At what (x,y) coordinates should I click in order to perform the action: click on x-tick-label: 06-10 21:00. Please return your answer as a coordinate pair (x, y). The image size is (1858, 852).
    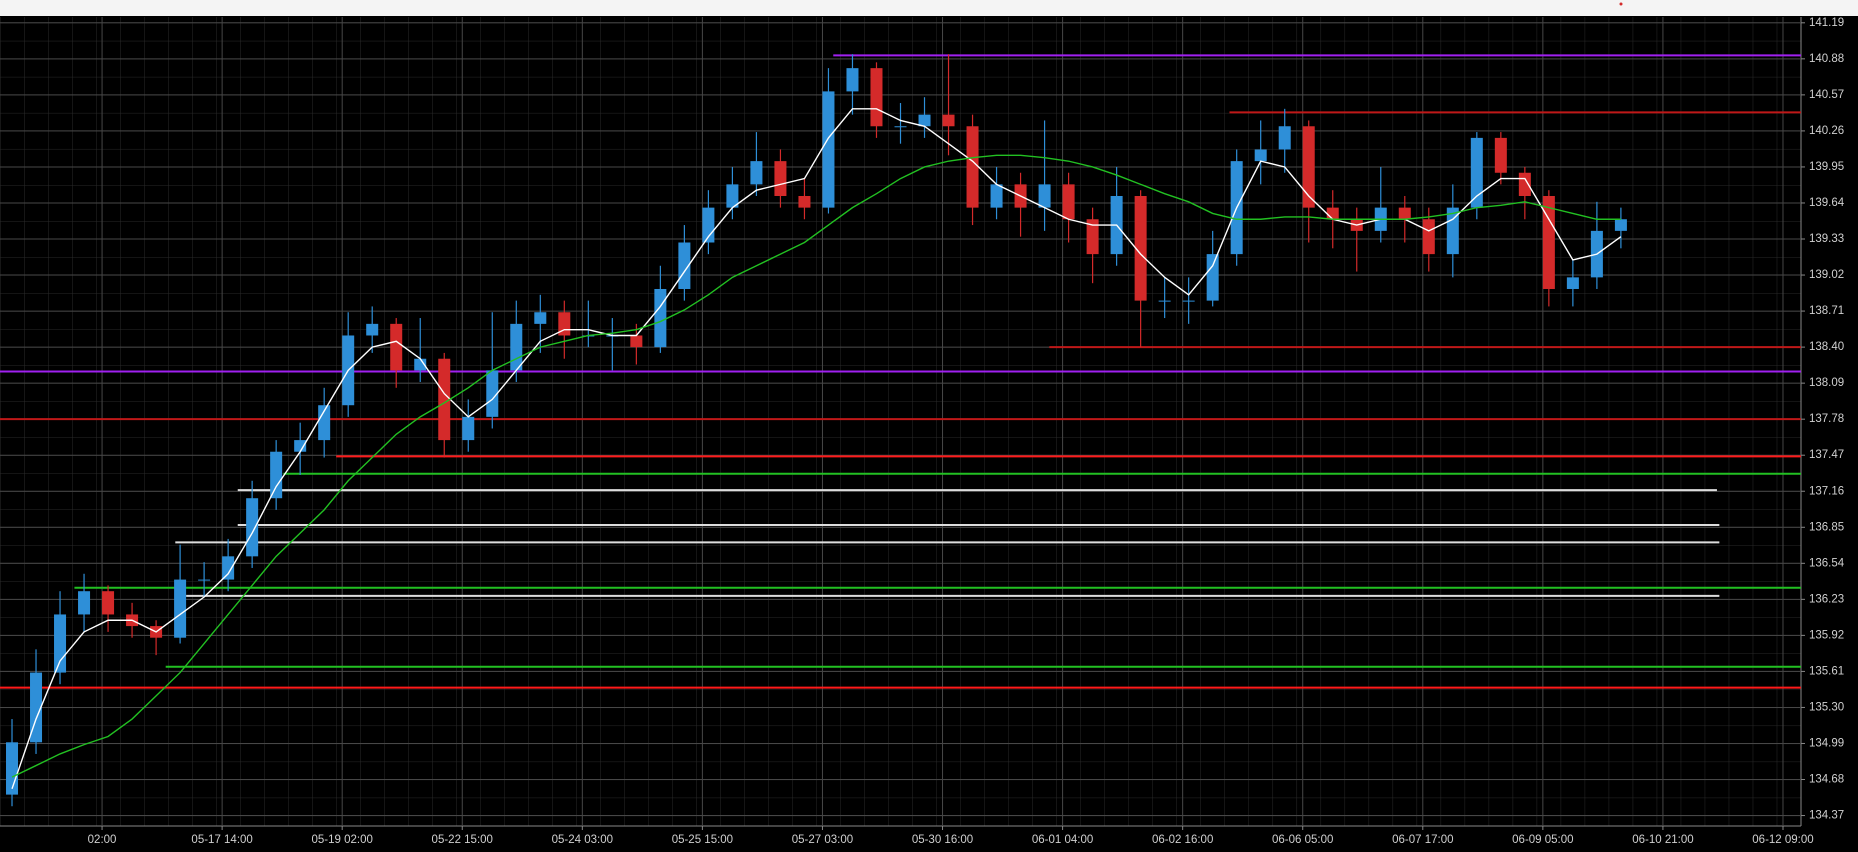
    Looking at the image, I should click on (1662, 840).